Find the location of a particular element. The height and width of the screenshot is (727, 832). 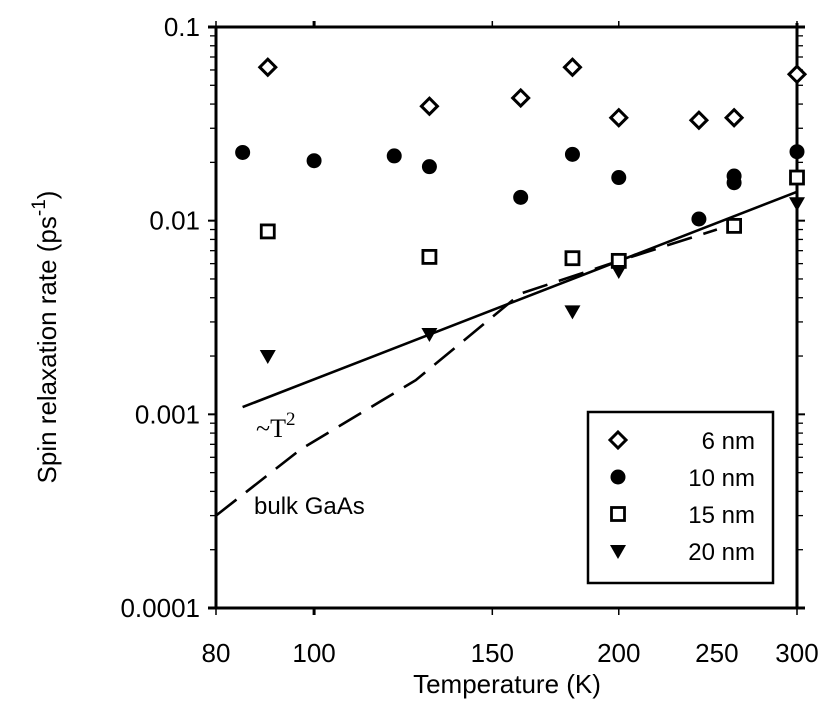

legend-label: 10 nm is located at coordinates (721, 478).